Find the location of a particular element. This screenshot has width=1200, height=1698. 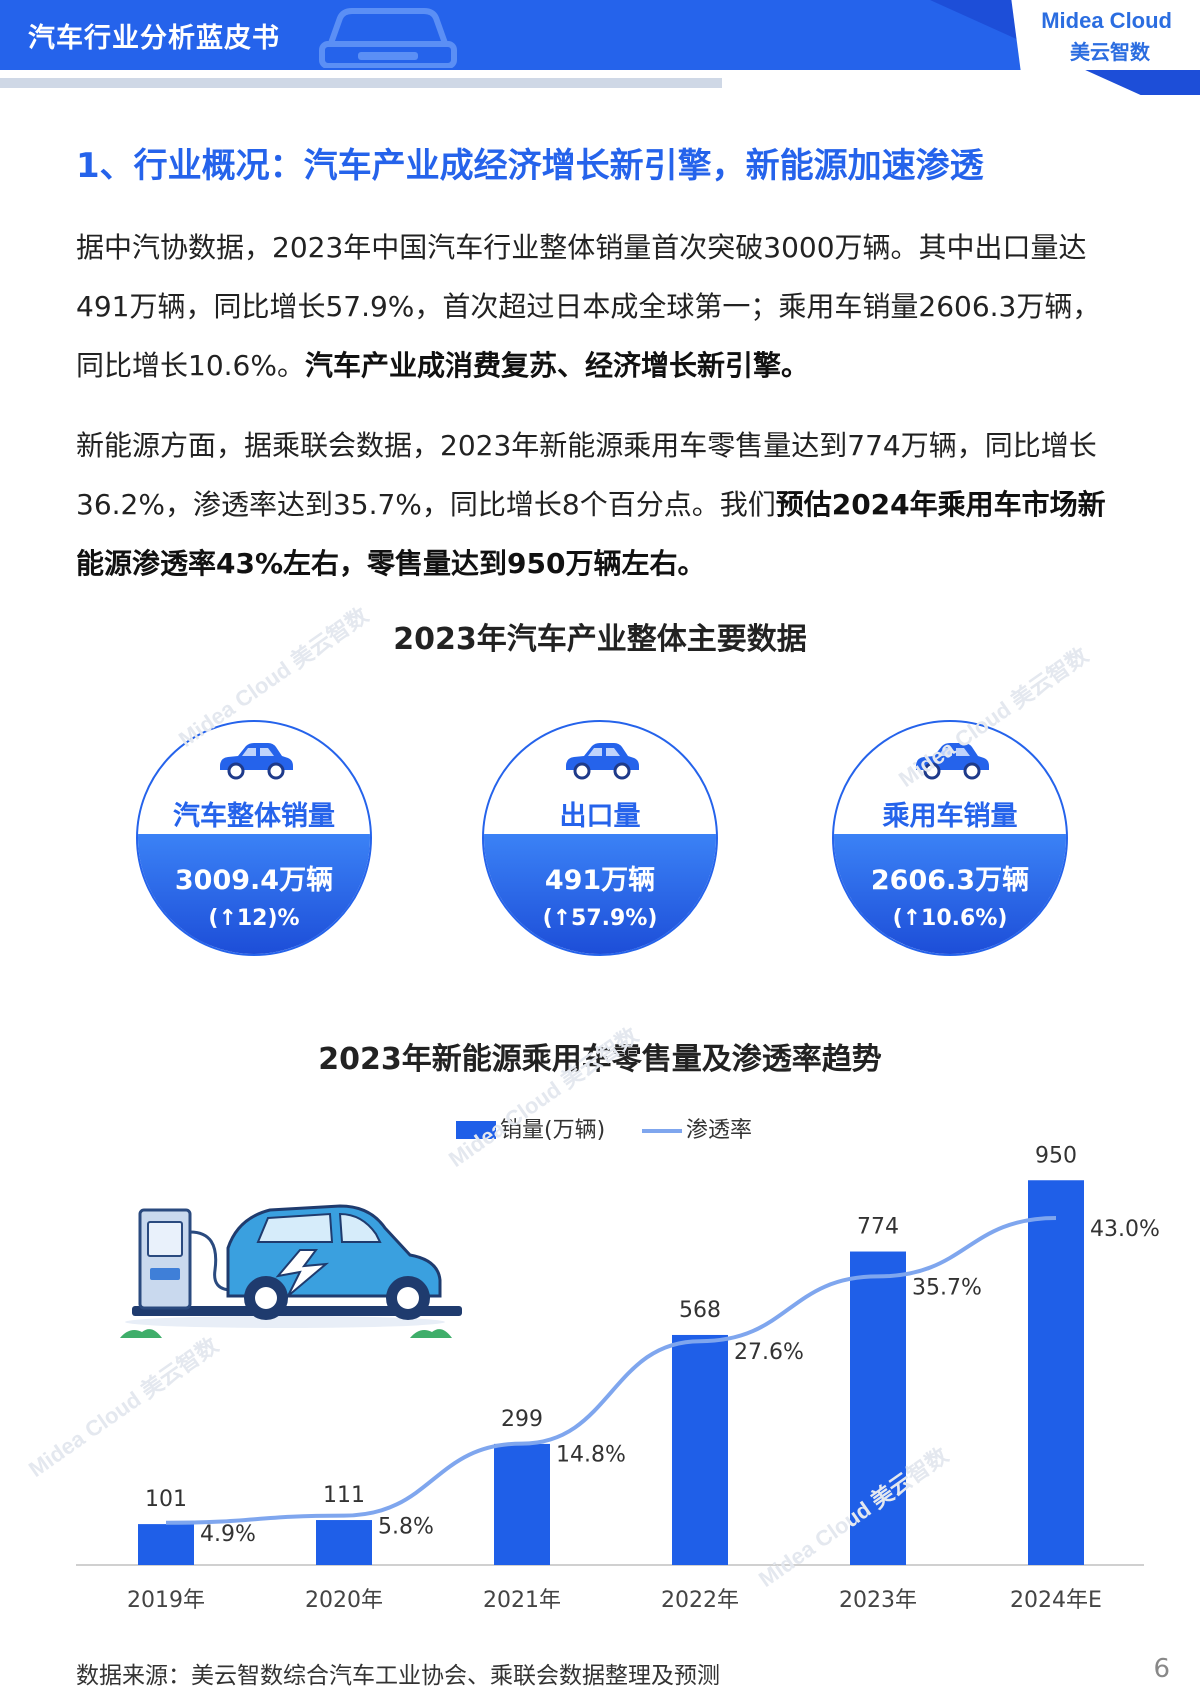

stat-passenger-sales-band is located at coordinates (950, 894).